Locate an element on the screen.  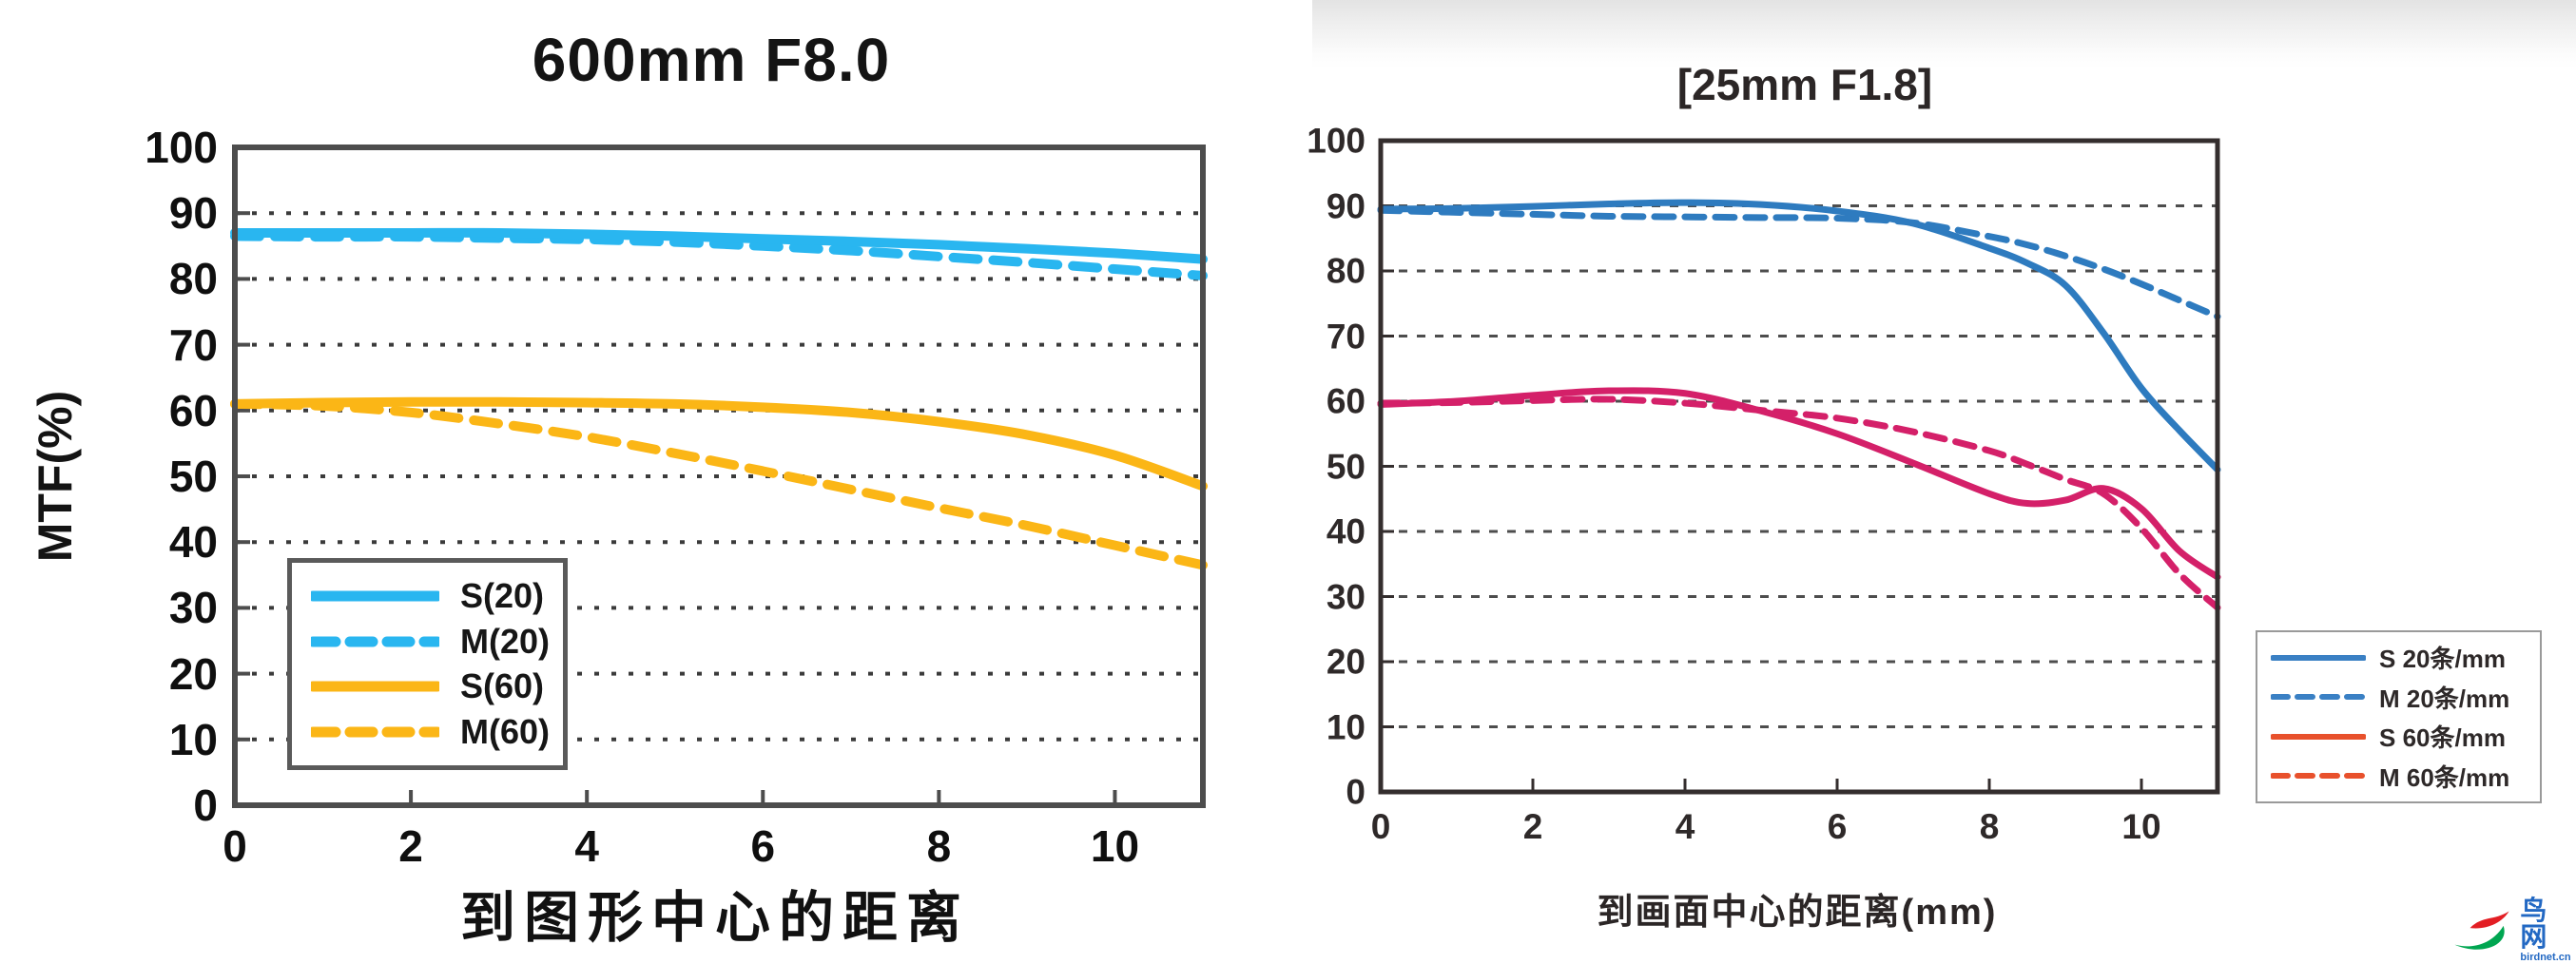
x-axis-title-left: 到图形中心的距离 is located at coordinates (715, 918).